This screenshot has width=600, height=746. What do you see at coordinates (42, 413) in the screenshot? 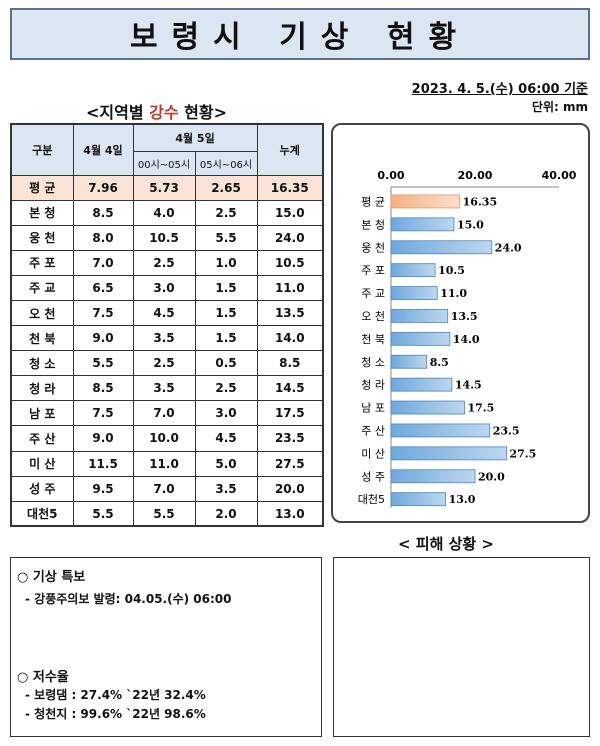
I see `cell-name: 남 포` at bounding box center [42, 413].